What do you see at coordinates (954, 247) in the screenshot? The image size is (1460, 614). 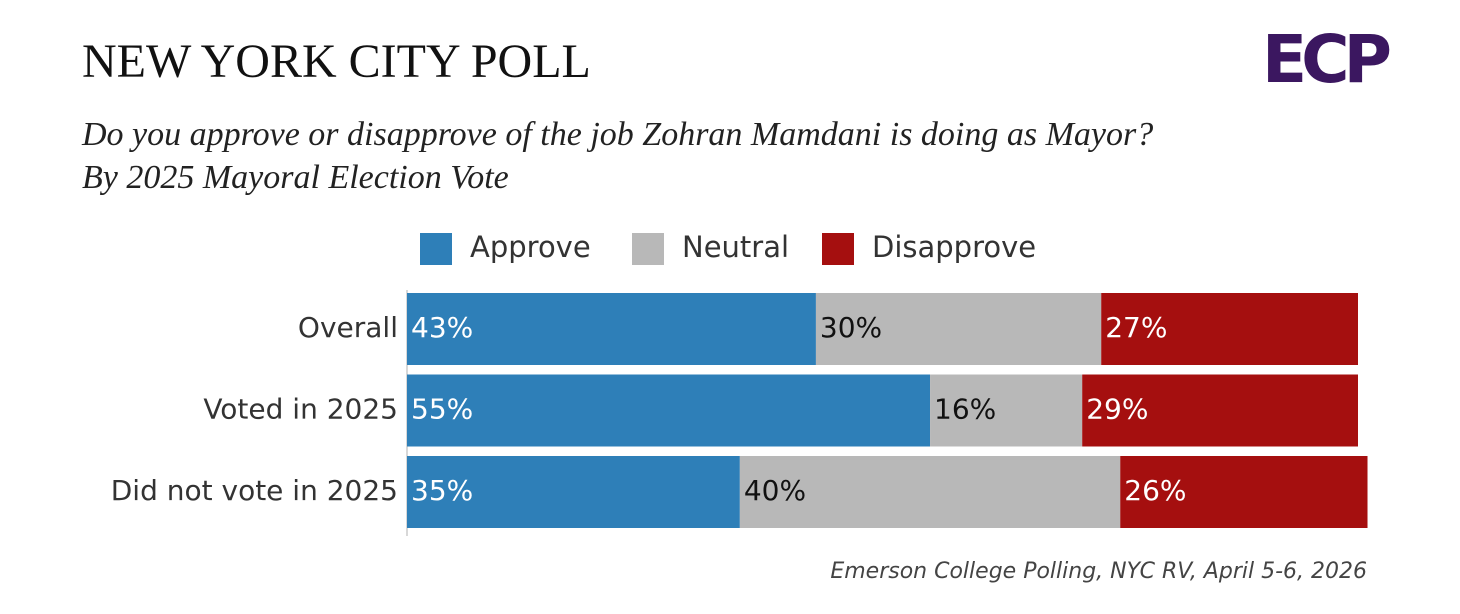 I see `legend-label: Disapprove` at bounding box center [954, 247].